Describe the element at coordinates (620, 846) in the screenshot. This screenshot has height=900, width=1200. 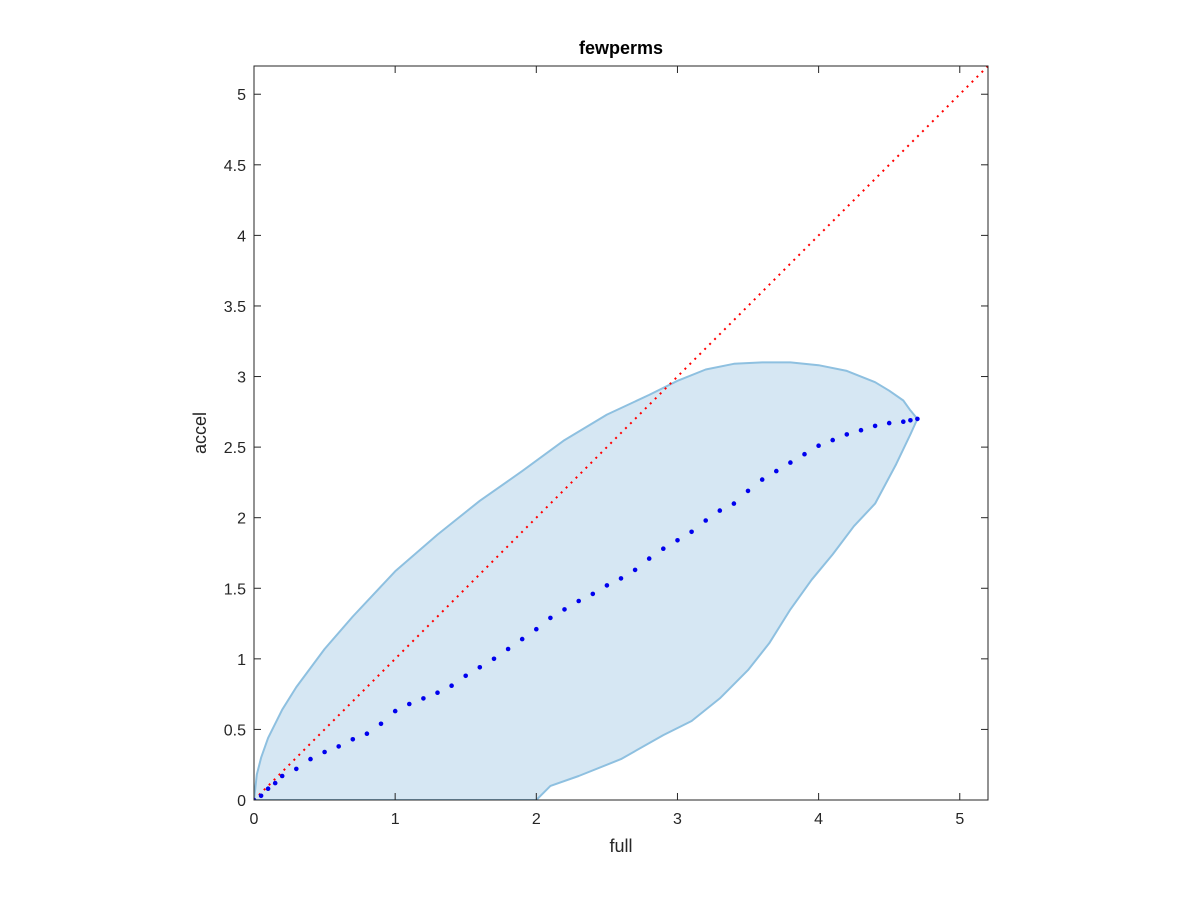
I see `x-axis-label: full` at that location.